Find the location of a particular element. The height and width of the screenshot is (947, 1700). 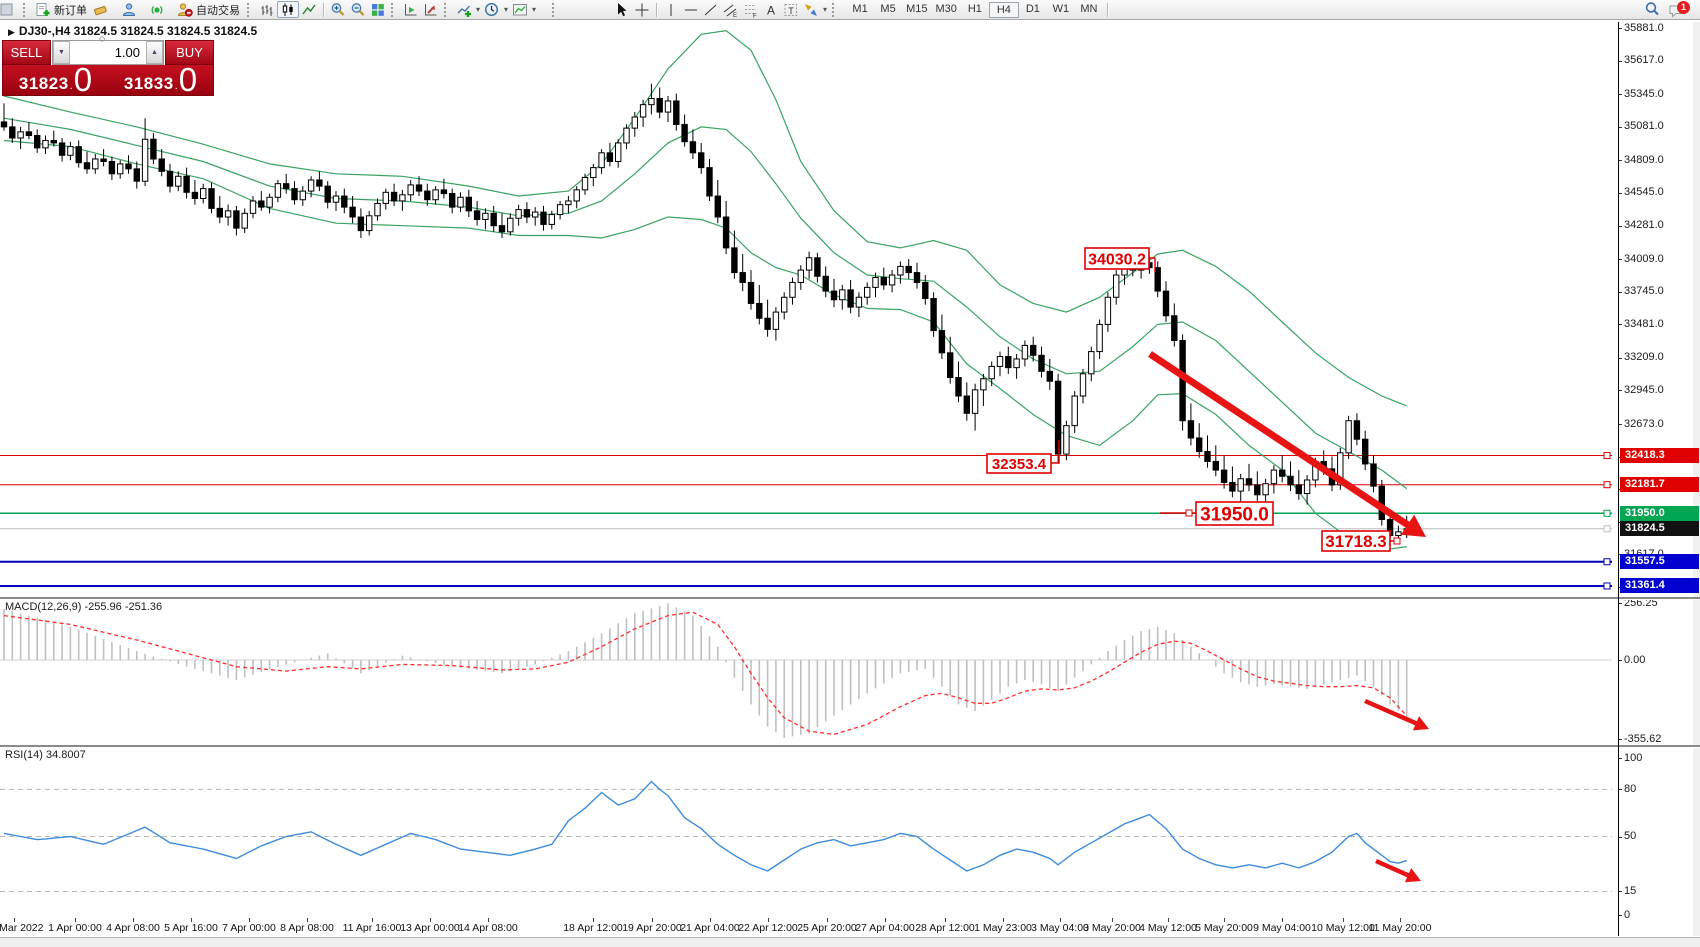

price-tag: 31361.4 is located at coordinates (1659, 586).